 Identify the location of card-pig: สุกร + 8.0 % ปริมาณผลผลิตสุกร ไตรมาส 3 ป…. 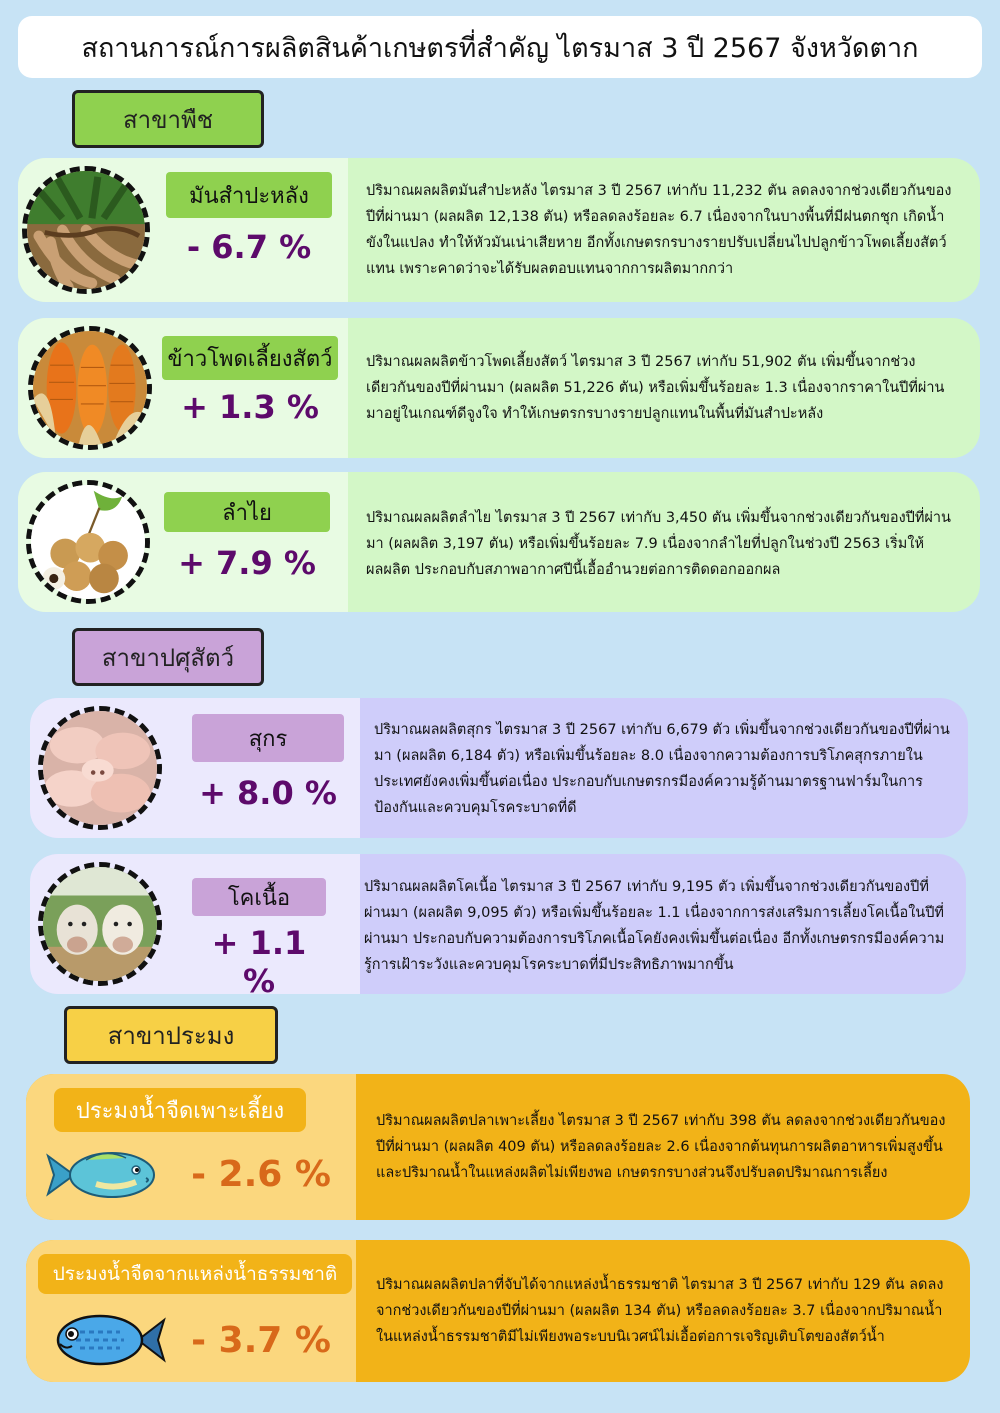
(499, 768).